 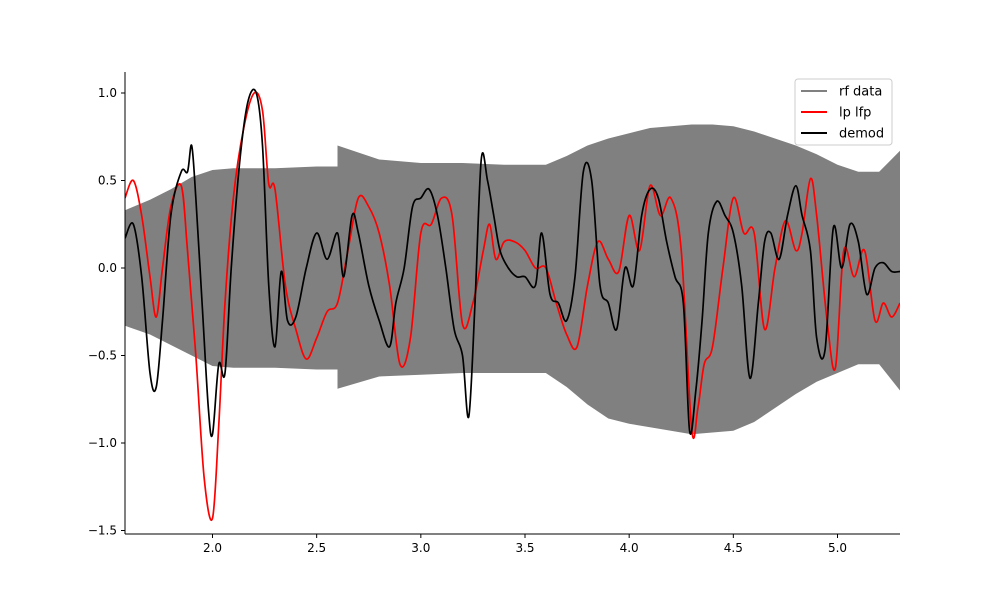 What do you see at coordinates (629, 548) in the screenshot?
I see `x-tick-label: 4.0` at bounding box center [629, 548].